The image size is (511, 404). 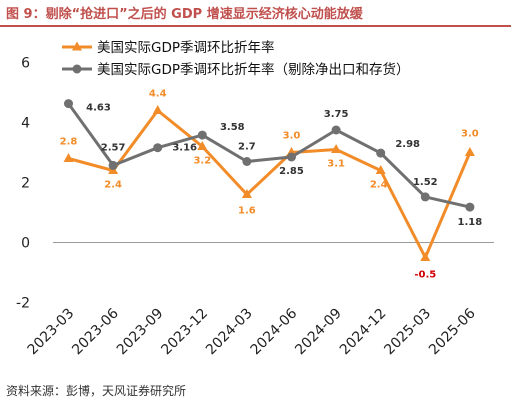 What do you see at coordinates (470, 222) in the screenshot?
I see `data-label-gdp-ex: 1.18` at bounding box center [470, 222].